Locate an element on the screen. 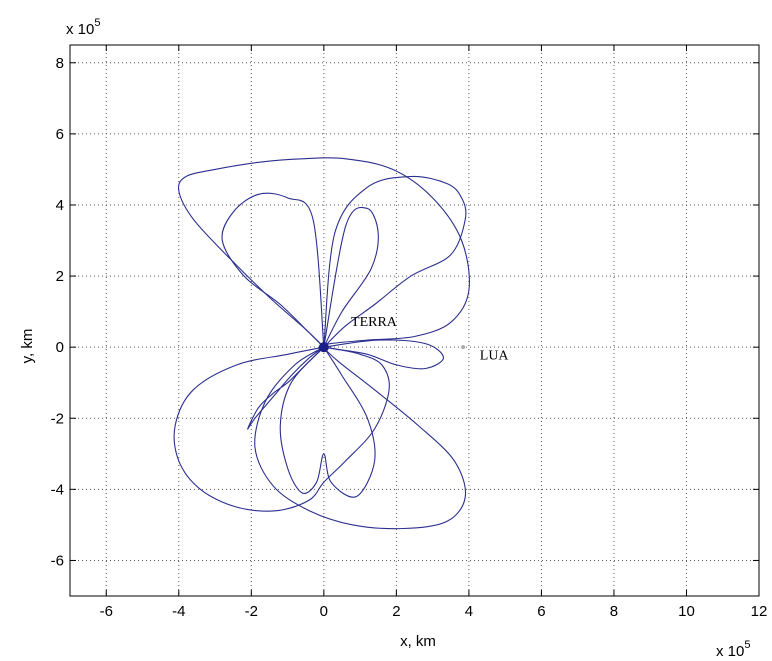 Image resolution: width=772 pixels, height=661 pixels. annotation-lua: LUA is located at coordinates (495, 356).